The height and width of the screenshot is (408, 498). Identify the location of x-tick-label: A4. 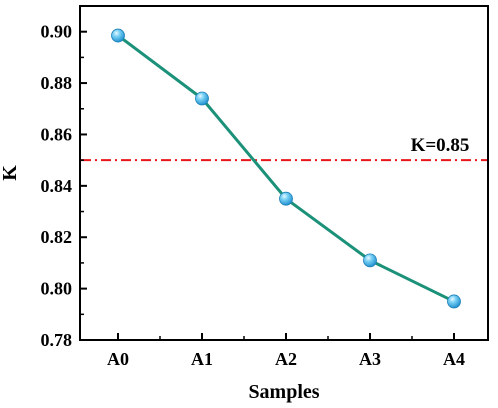
(454, 359).